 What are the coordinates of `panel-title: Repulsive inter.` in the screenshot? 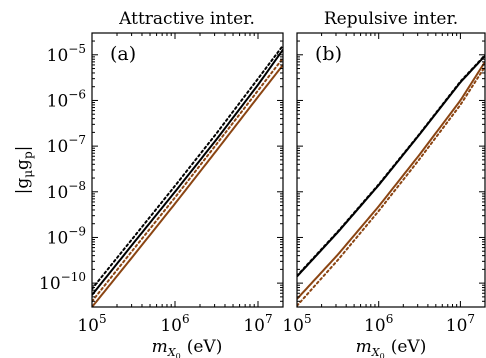 It's located at (391, 19).